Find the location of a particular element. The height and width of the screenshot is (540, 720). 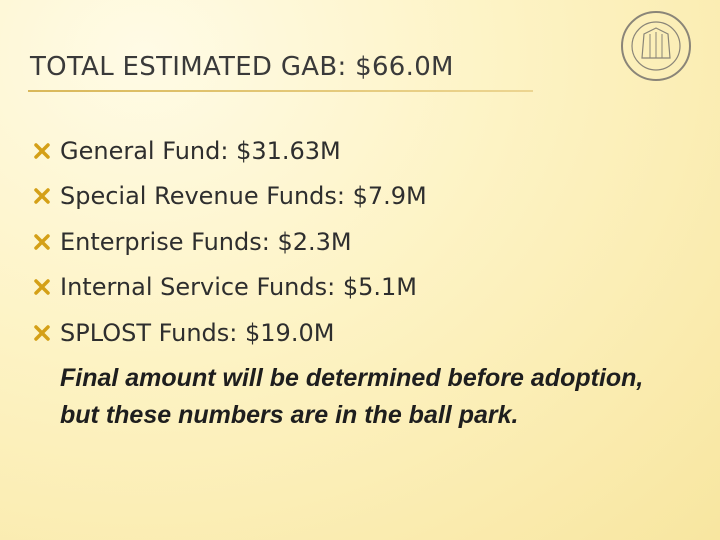

title-underline is located at coordinates (280, 91).